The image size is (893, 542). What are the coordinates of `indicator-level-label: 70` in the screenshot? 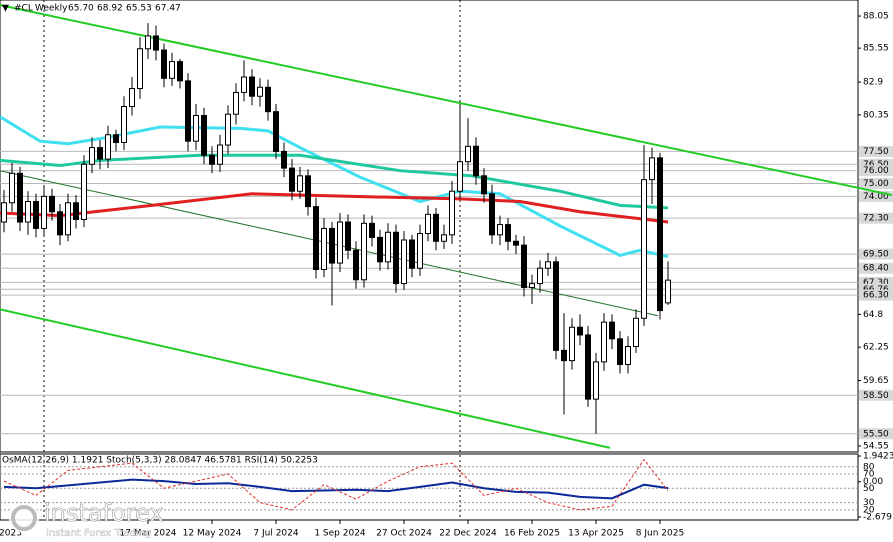 It's located at (869, 474).